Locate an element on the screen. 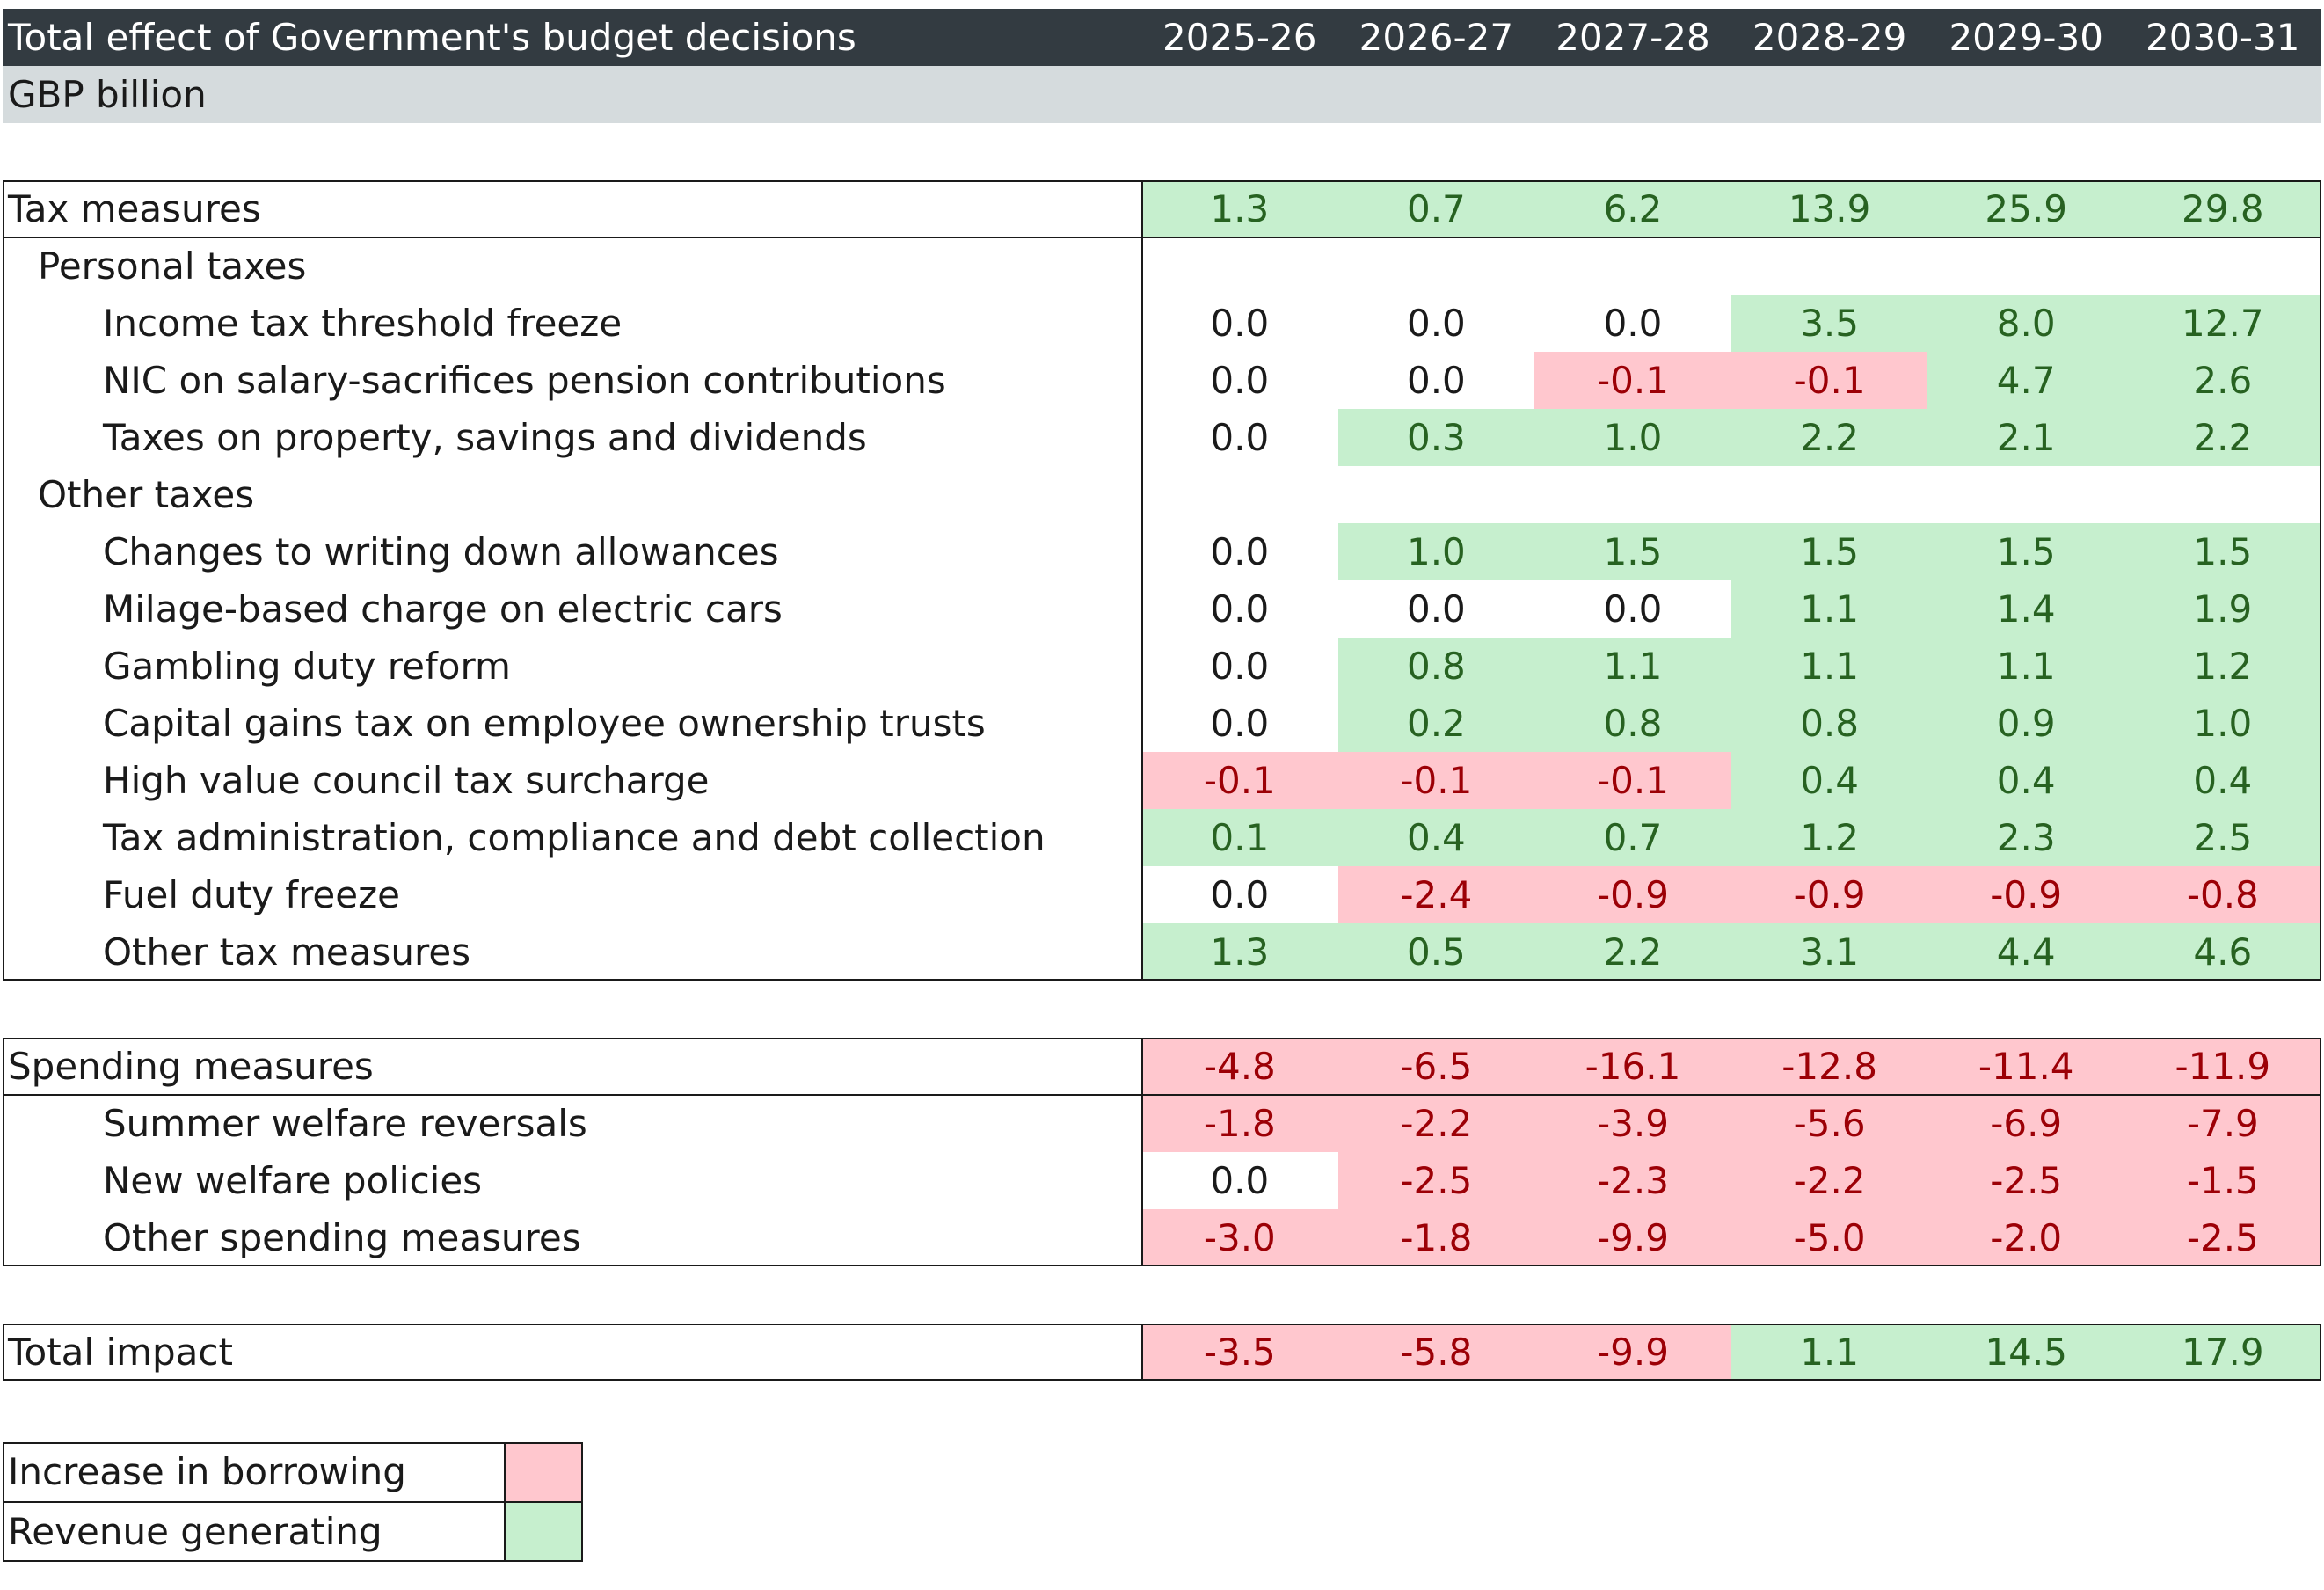 The image size is (2324, 1590). row-label: Other taxes is located at coordinates (146, 494).